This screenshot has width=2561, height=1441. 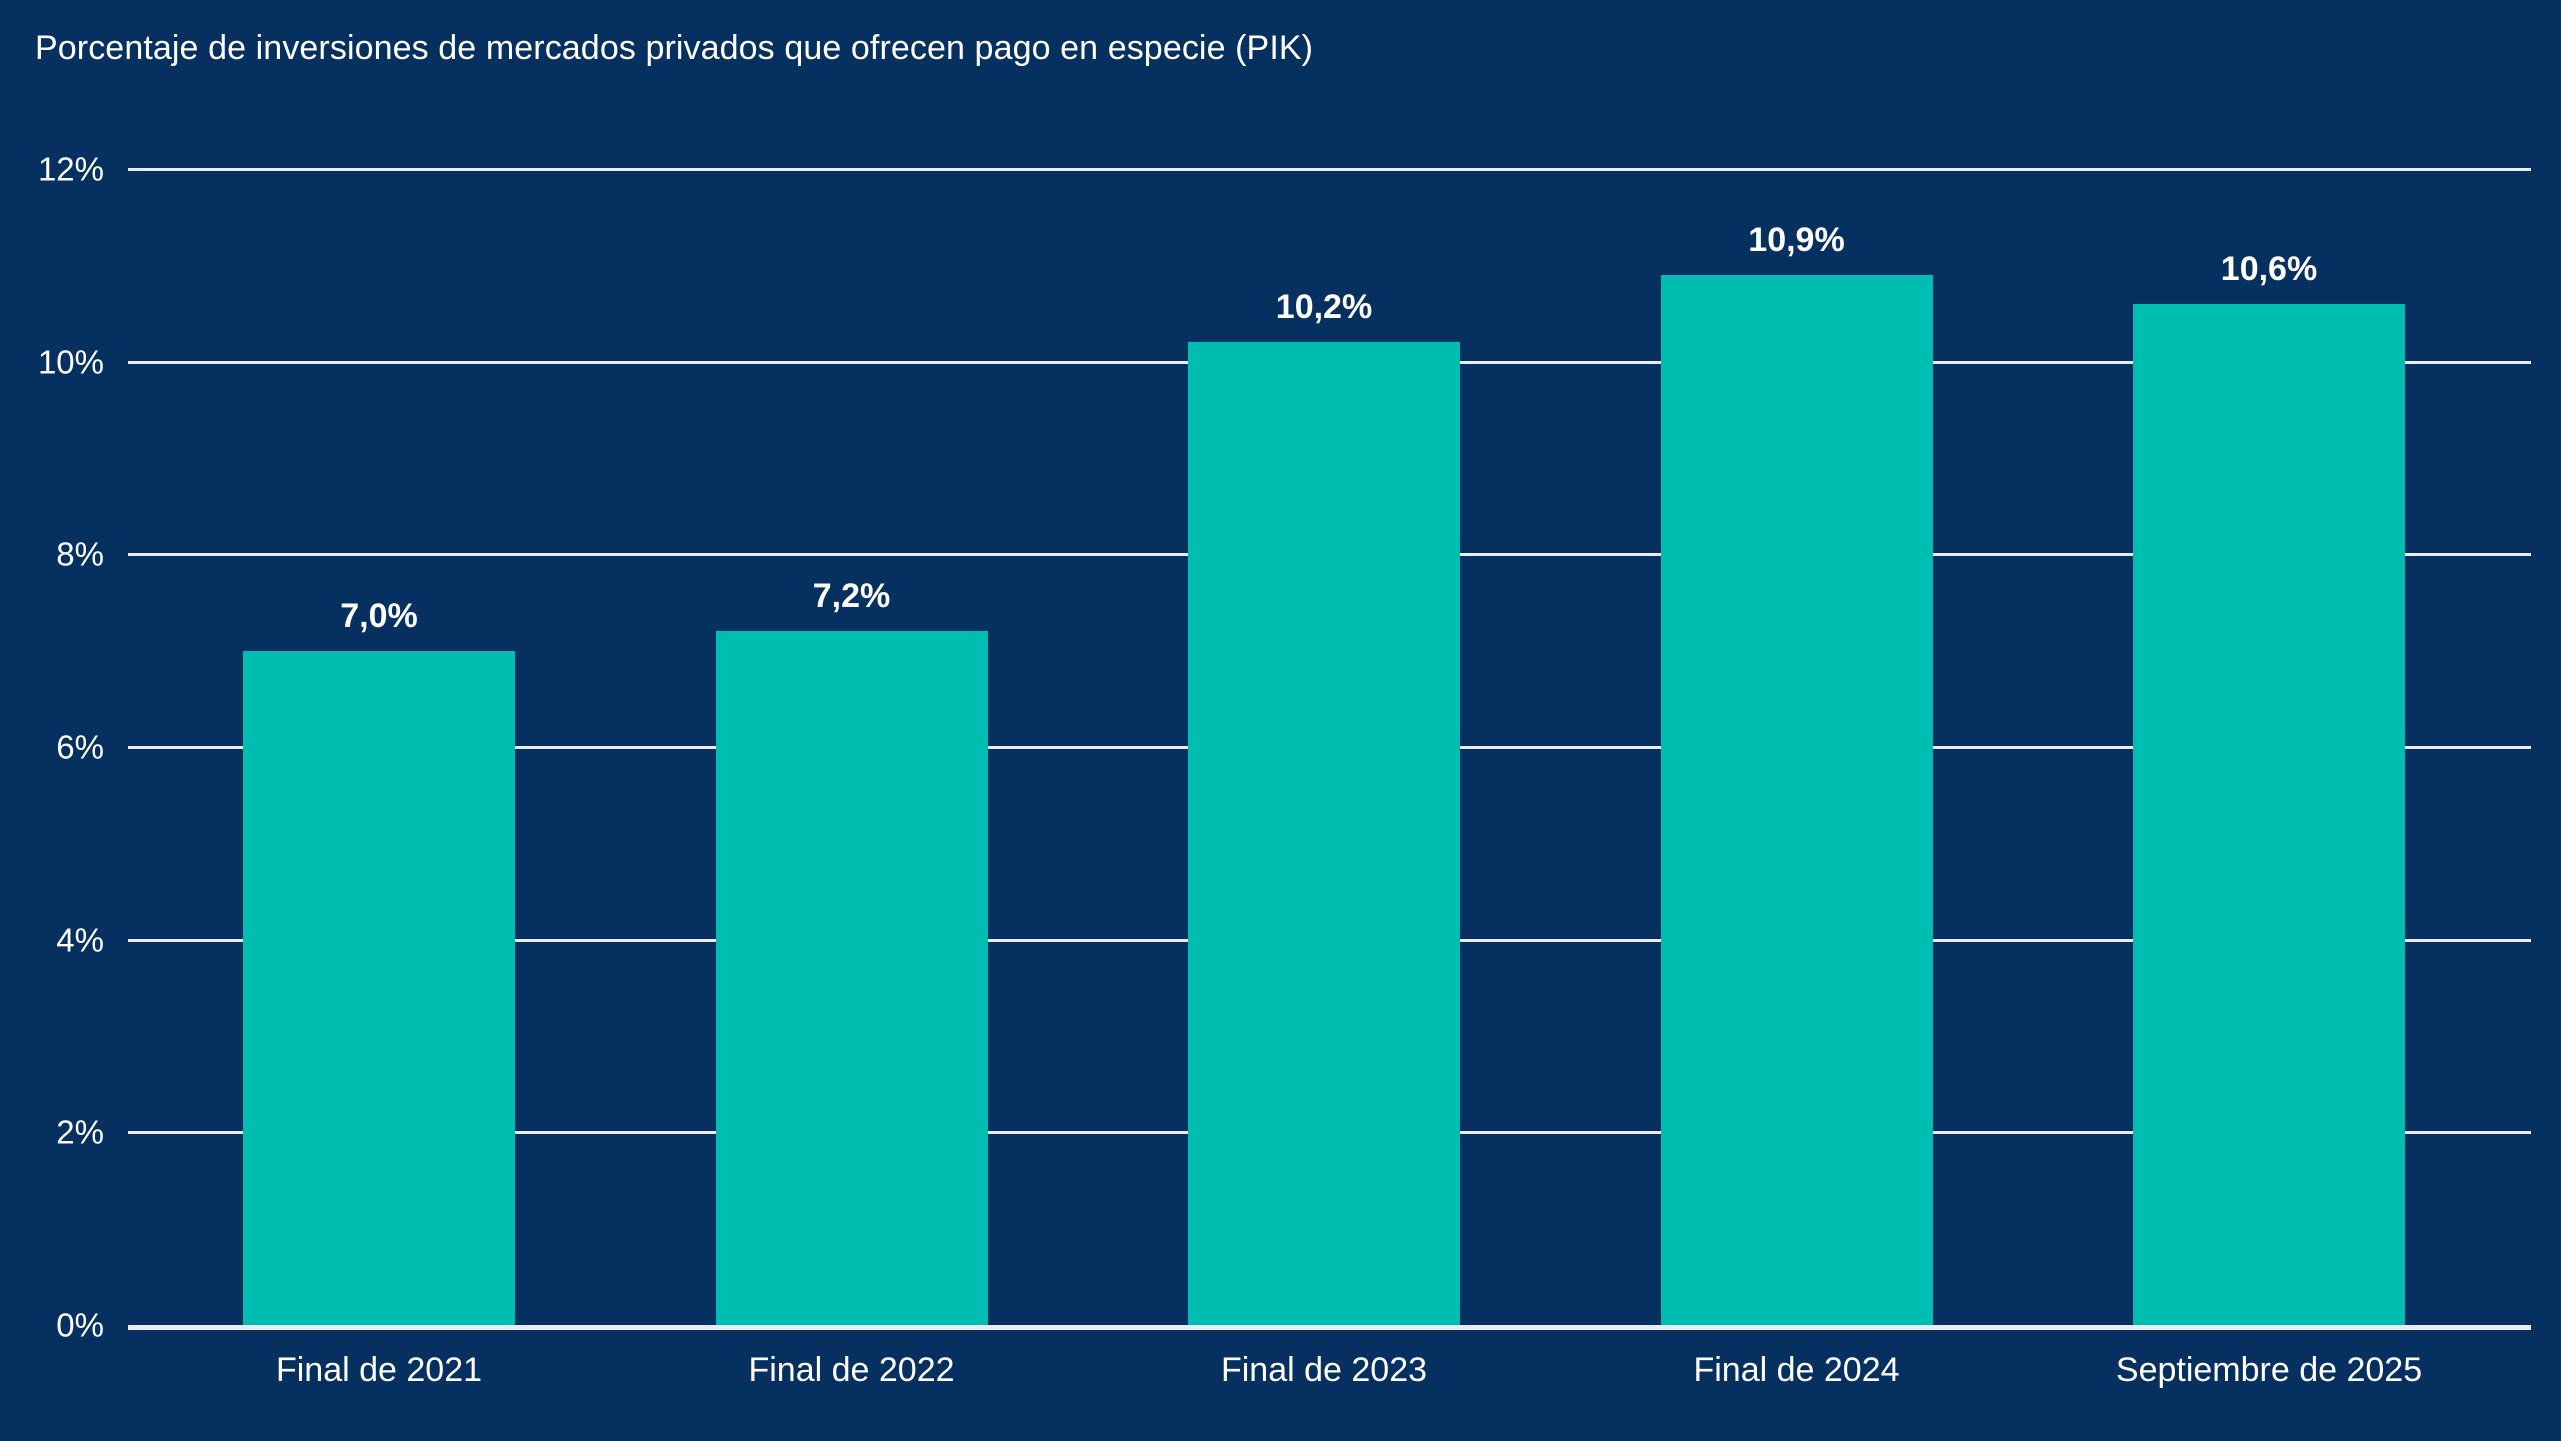 I want to click on x-axis-tick-label: Septiembre de 2025, so click(x=2269, y=1370).